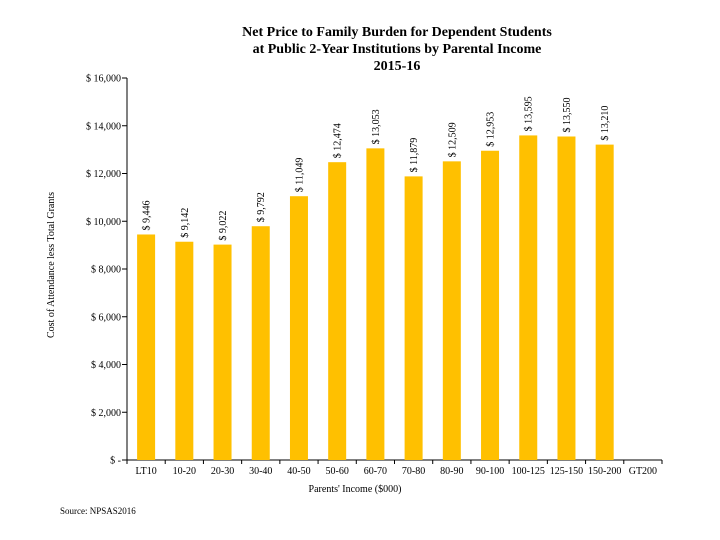  What do you see at coordinates (451, 471) in the screenshot?
I see `x-tick-label: 80-90` at bounding box center [451, 471].